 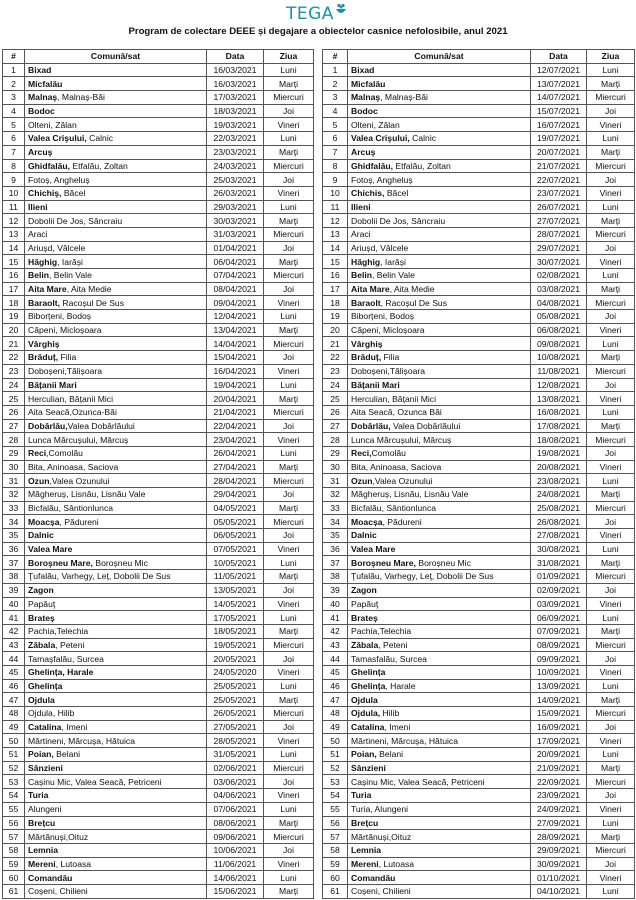 I want to click on commune-main: Chichis,, so click(x=368, y=193).